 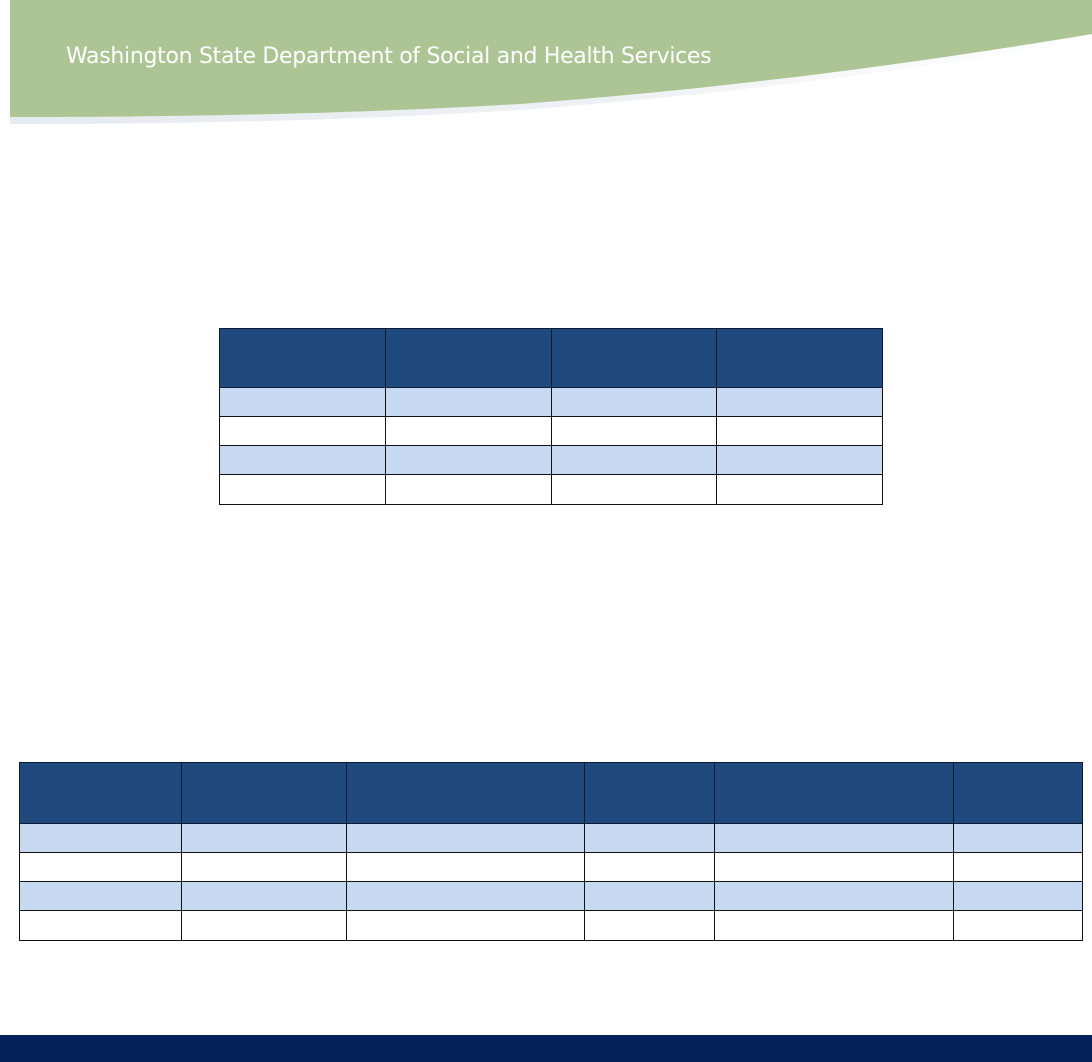 I want to click on banner-swoosh-graphic, so click(x=551, y=62).